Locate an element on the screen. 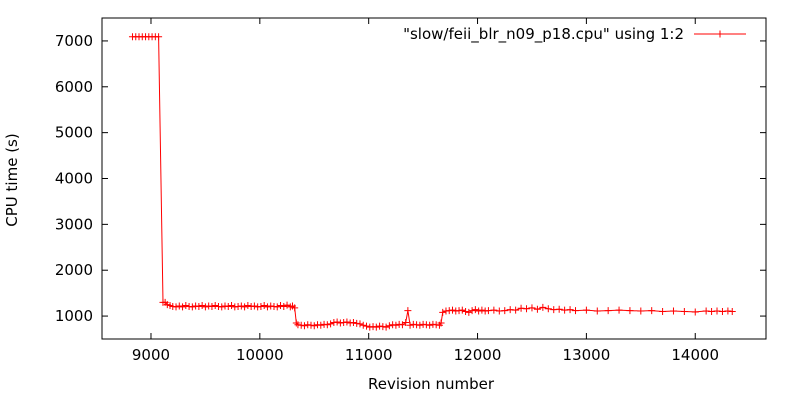  y-tick-label: 3000 is located at coordinates (74, 224).